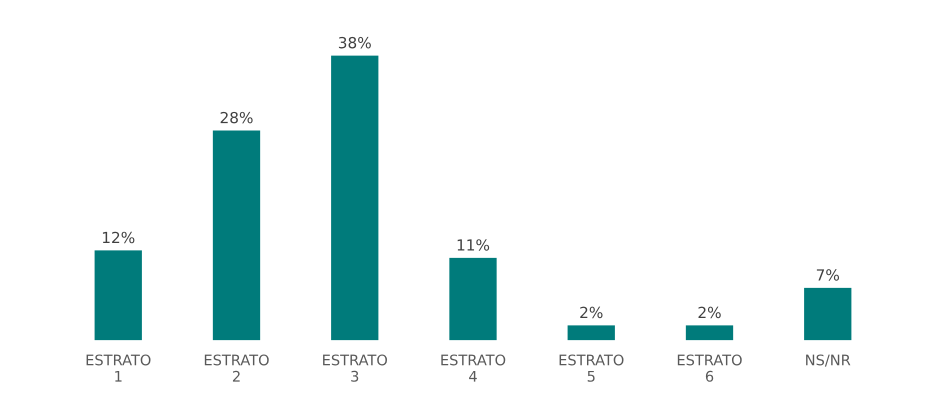 Image resolution: width=946 pixels, height=410 pixels. What do you see at coordinates (118, 368) in the screenshot?
I see `x-tick-label: ESTRATO 1` at bounding box center [118, 368].